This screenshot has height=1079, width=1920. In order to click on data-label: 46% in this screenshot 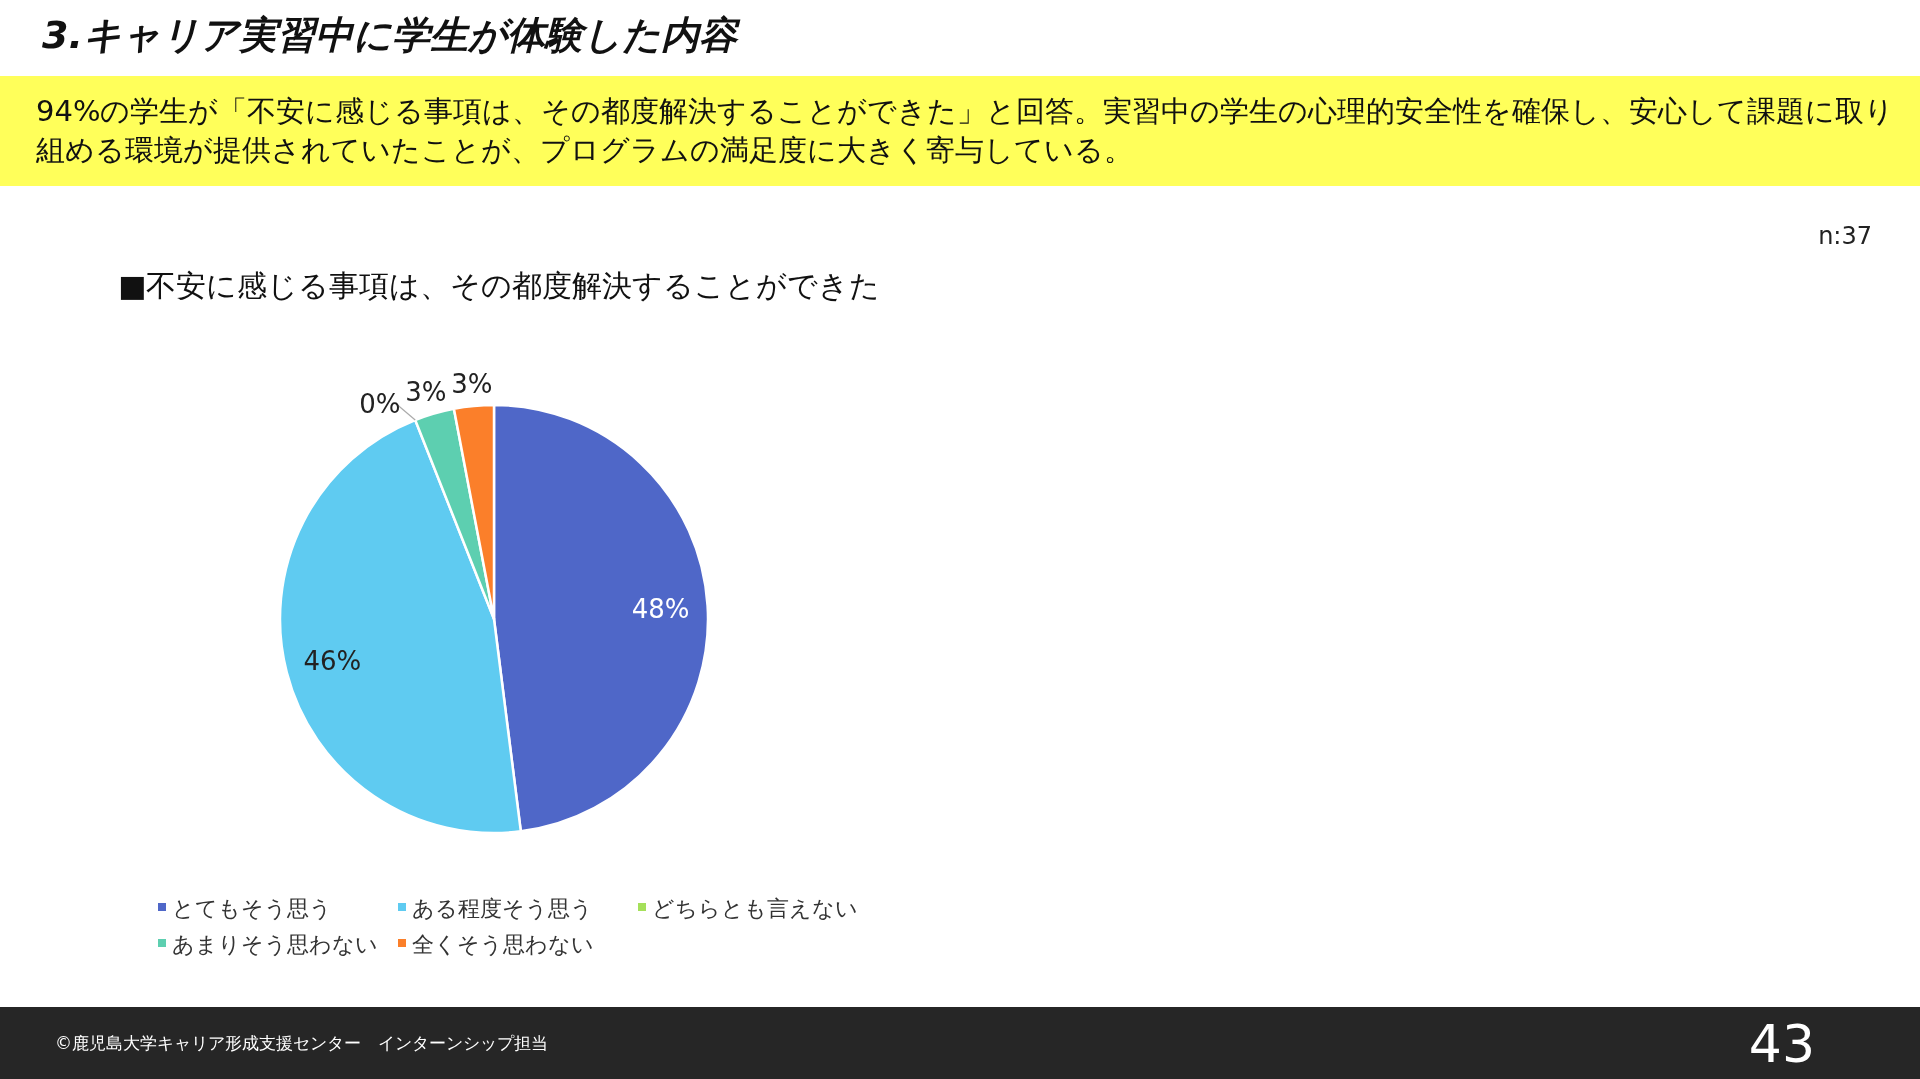, I will do `click(332, 660)`.